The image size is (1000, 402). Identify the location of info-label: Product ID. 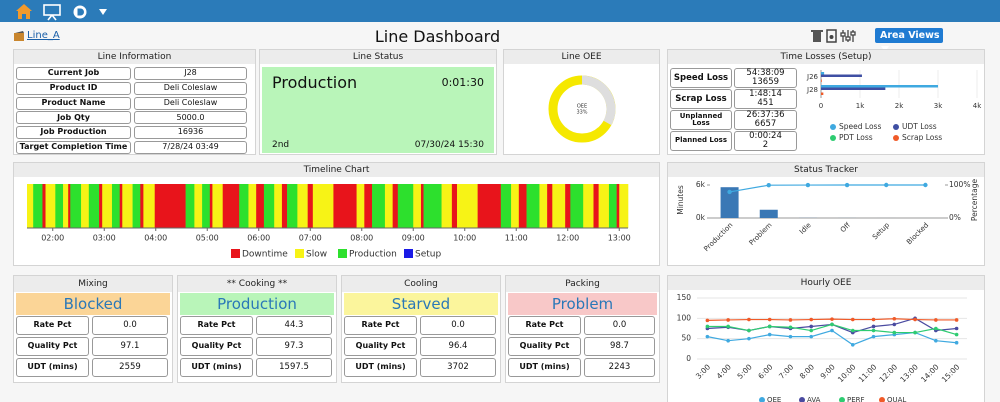
(73, 88).